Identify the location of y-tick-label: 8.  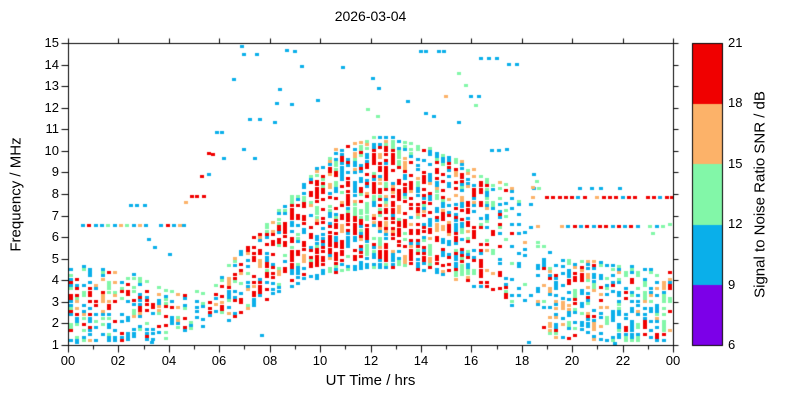
(55, 193).